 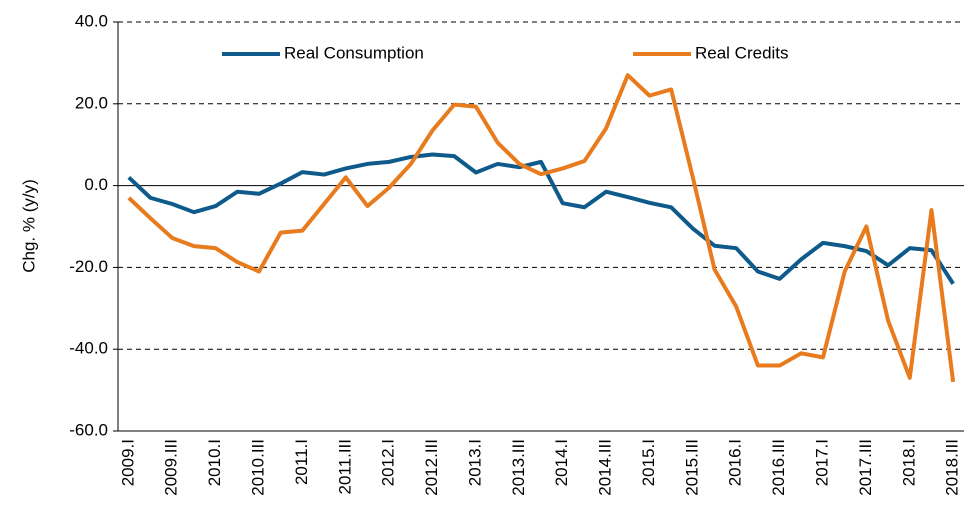 I want to click on x-tick-label: 2011.III, so click(x=344, y=466).